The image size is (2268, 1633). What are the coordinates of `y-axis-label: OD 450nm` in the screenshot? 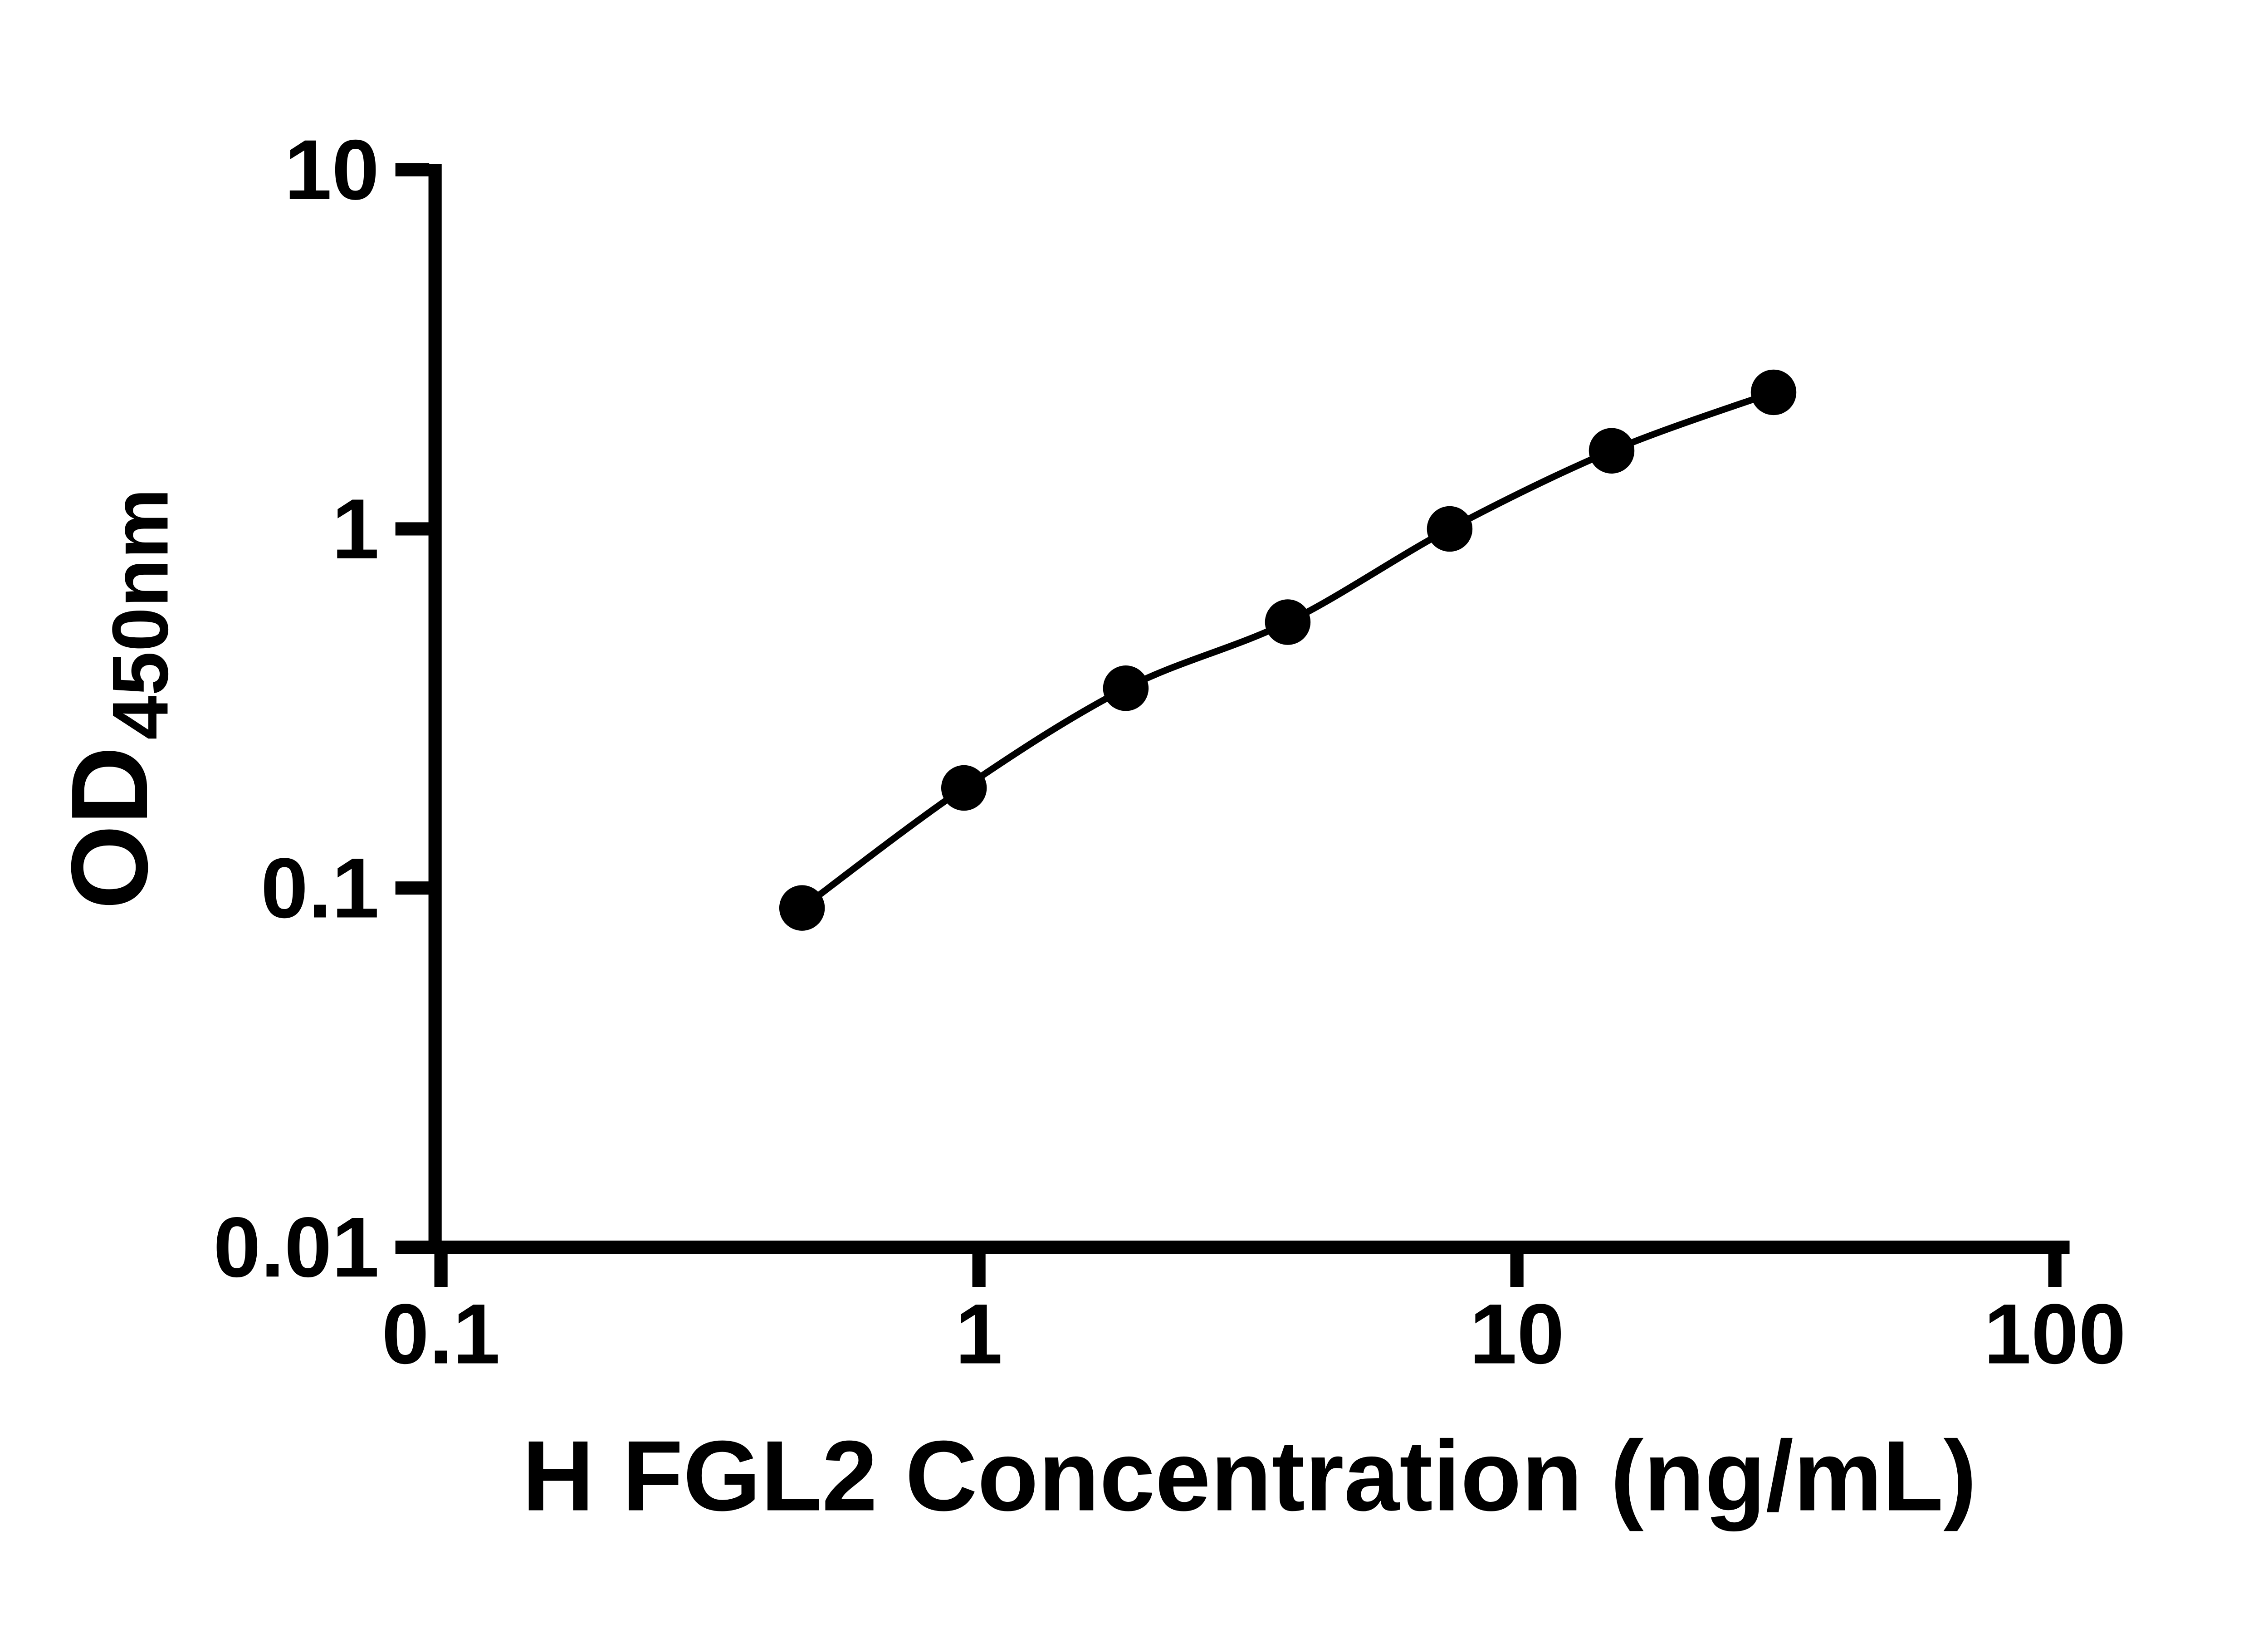 It's located at (117, 699).